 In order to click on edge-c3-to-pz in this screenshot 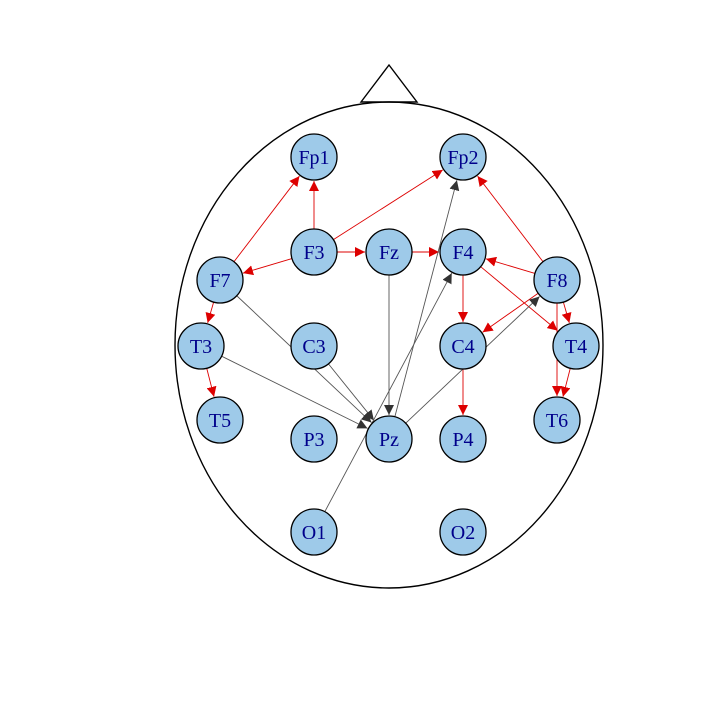, I will do `click(351, 392)`.